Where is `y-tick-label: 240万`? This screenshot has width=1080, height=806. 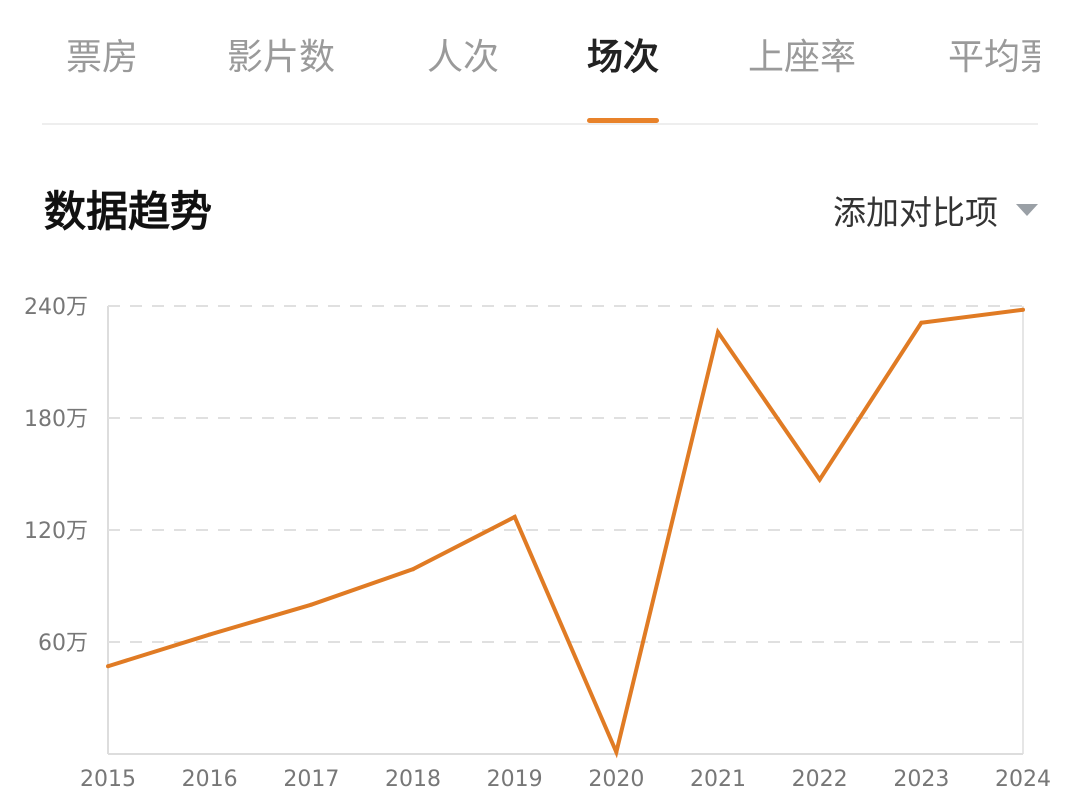 y-tick-label: 240万 is located at coordinates (56, 307).